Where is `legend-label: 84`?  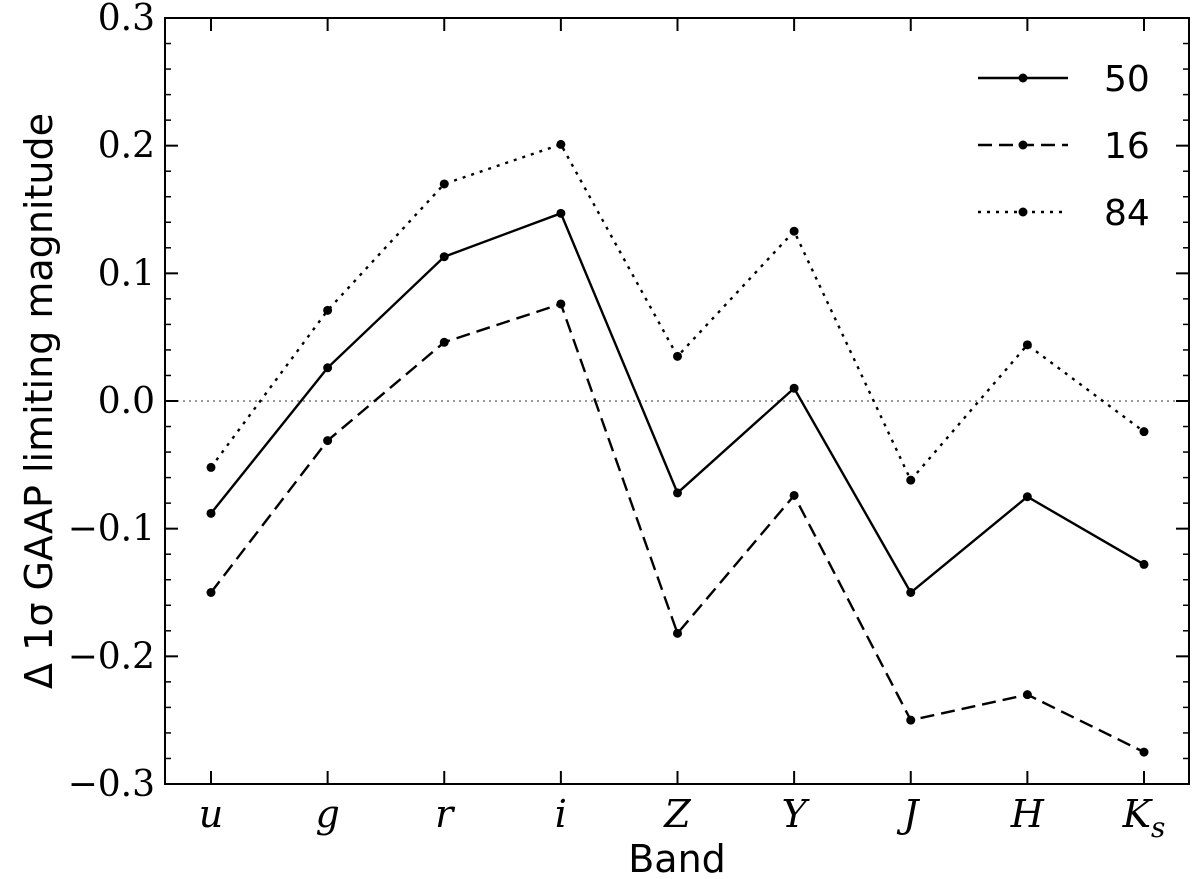
legend-label: 84 is located at coordinates (1127, 213).